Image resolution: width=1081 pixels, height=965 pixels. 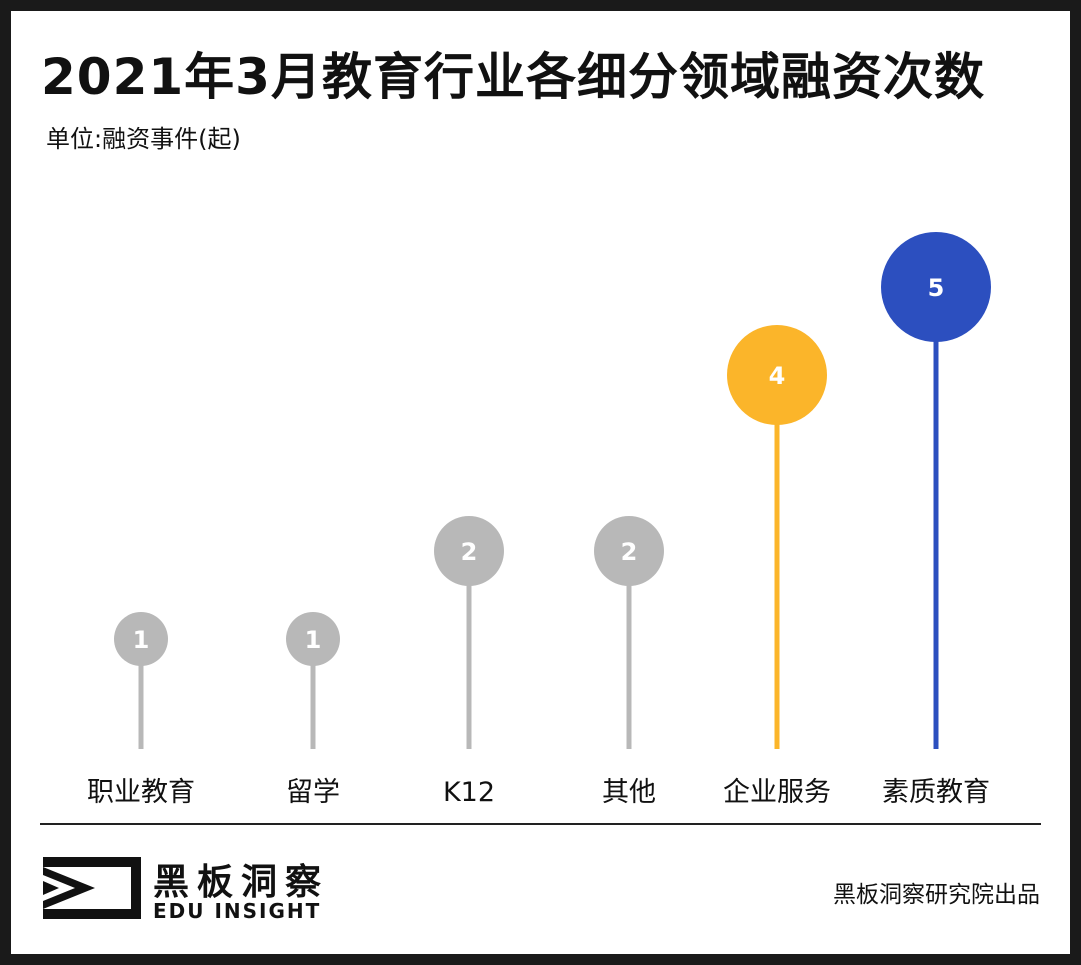 I want to click on logo-text-en: EDU INSIGHT, so click(x=237, y=911).